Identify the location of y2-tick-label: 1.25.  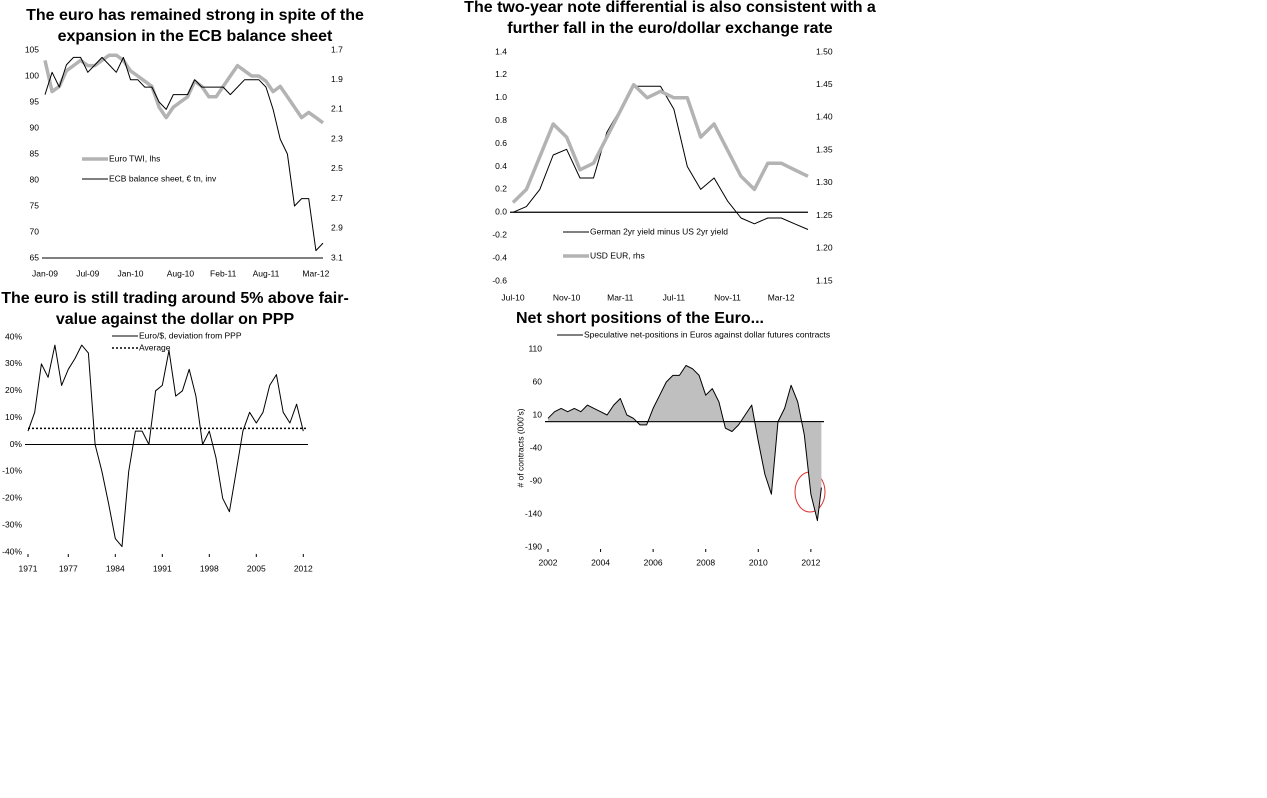
(824, 215).